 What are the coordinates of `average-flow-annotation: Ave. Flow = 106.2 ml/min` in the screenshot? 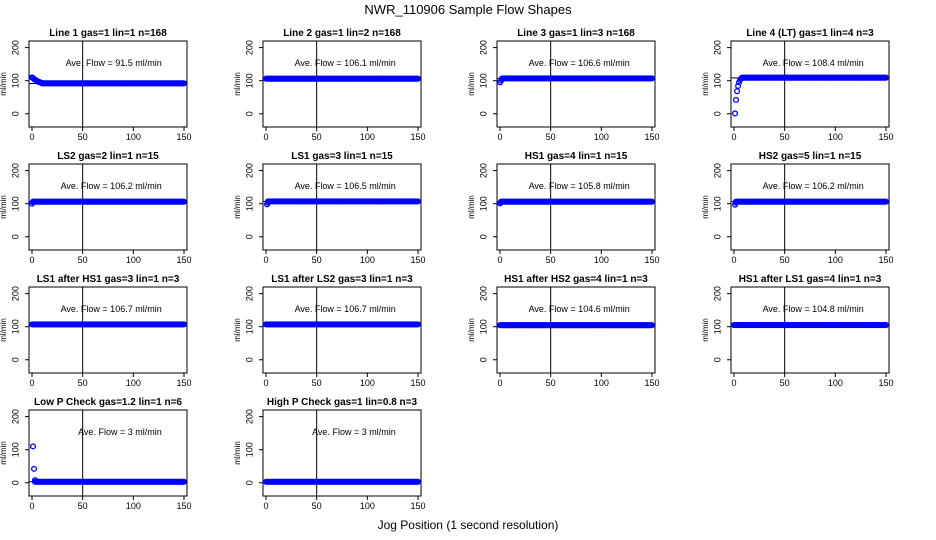 It's located at (813, 186).